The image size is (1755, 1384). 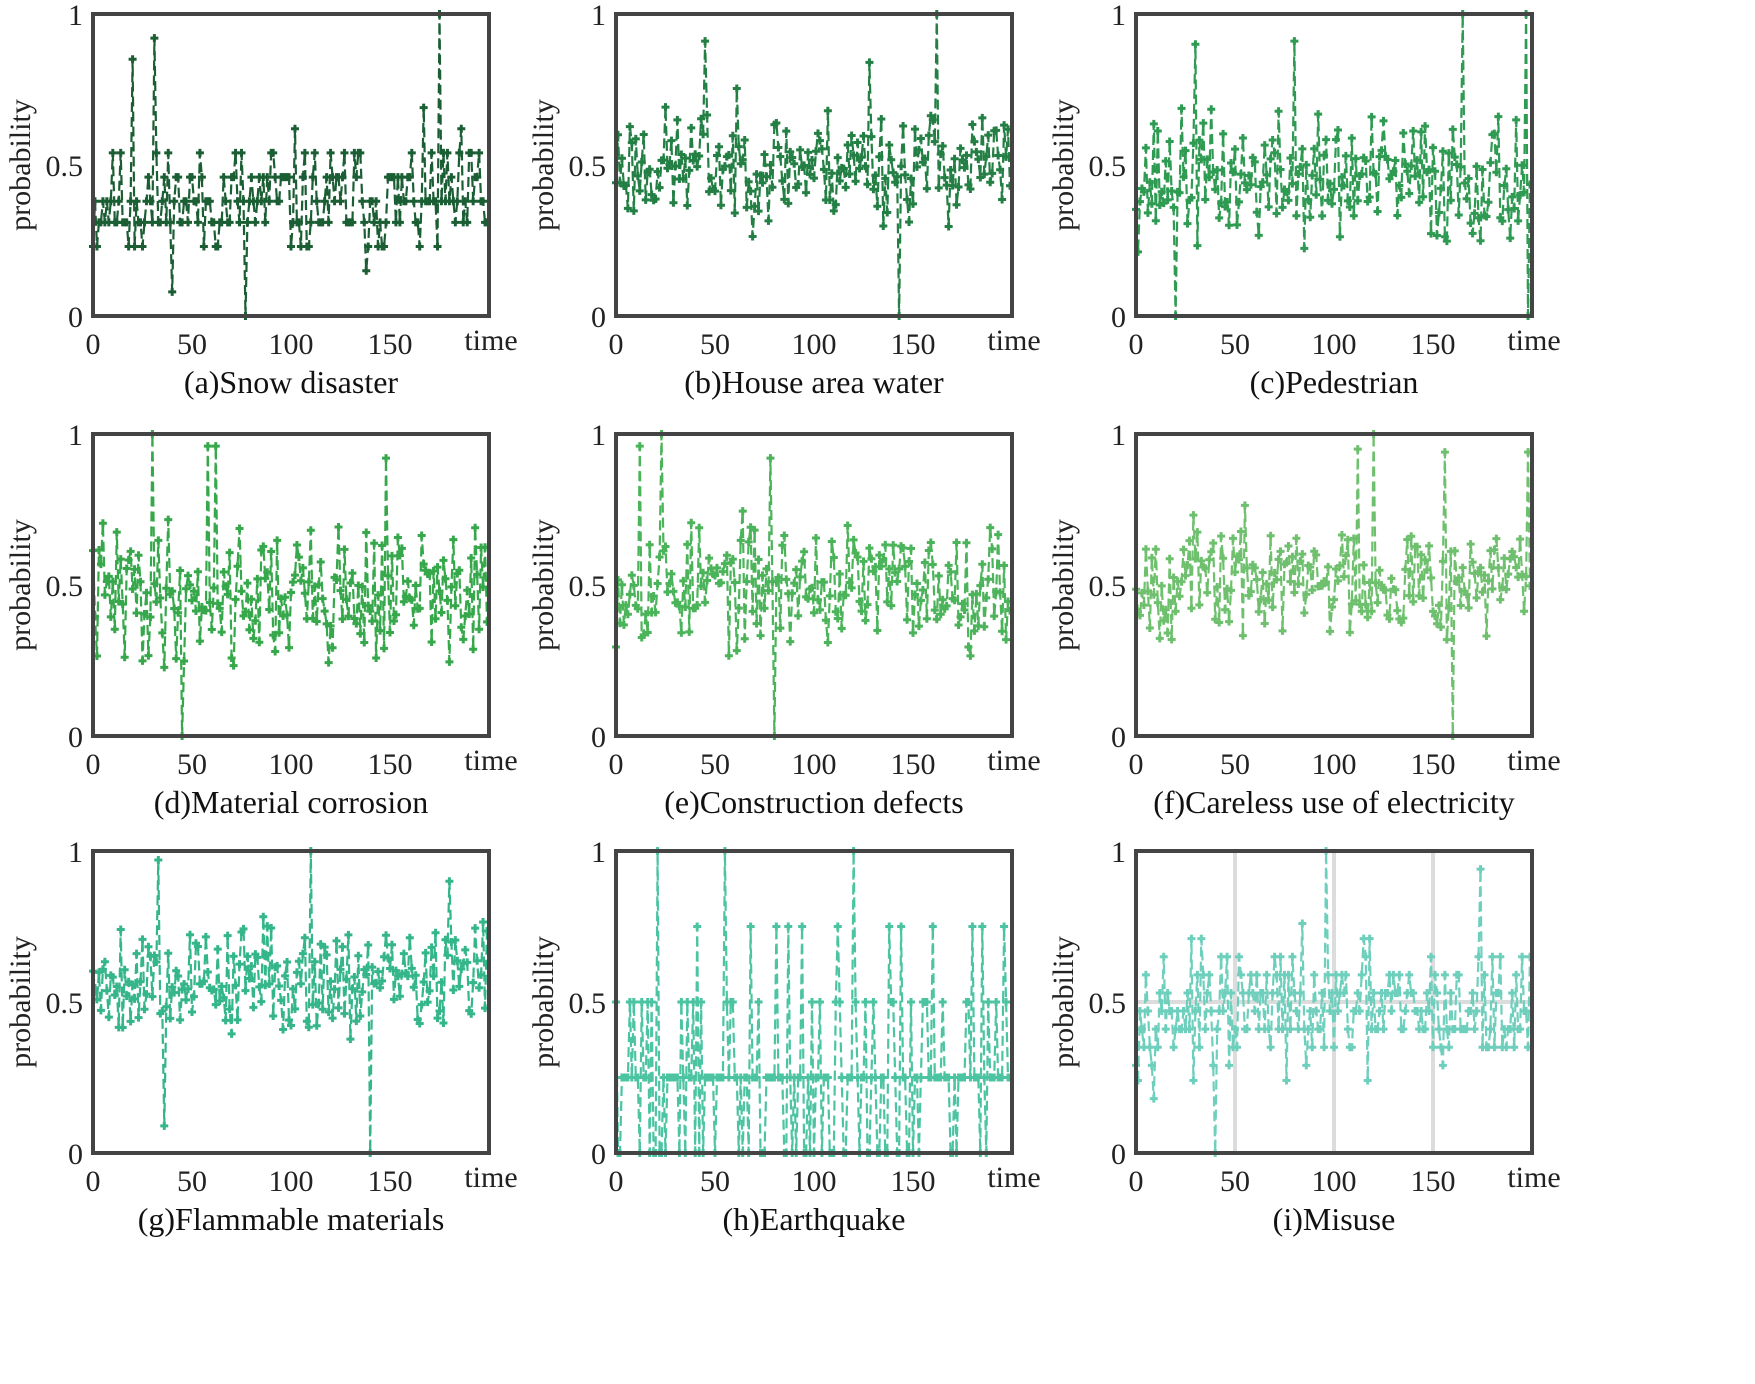 What do you see at coordinates (1108, 586) in the screenshot?
I see `y-tick-label: 0.5` at bounding box center [1108, 586].